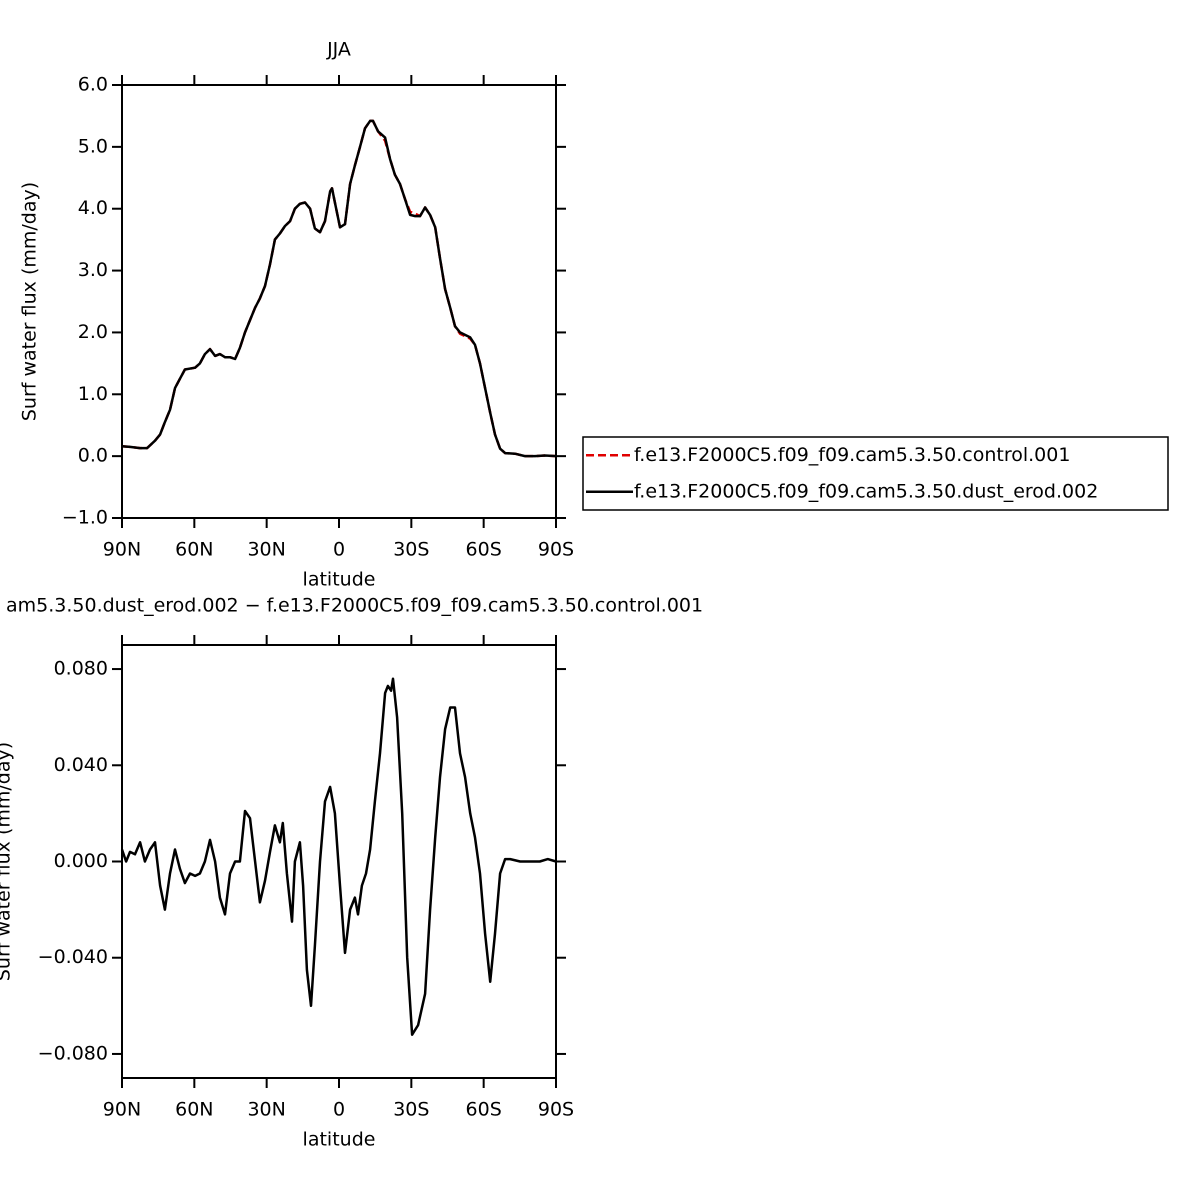 Image resolution: width=1188 pixels, height=1185 pixels. What do you see at coordinates (81, 669) in the screenshot?
I see `y-tick-label: 0.080` at bounding box center [81, 669].